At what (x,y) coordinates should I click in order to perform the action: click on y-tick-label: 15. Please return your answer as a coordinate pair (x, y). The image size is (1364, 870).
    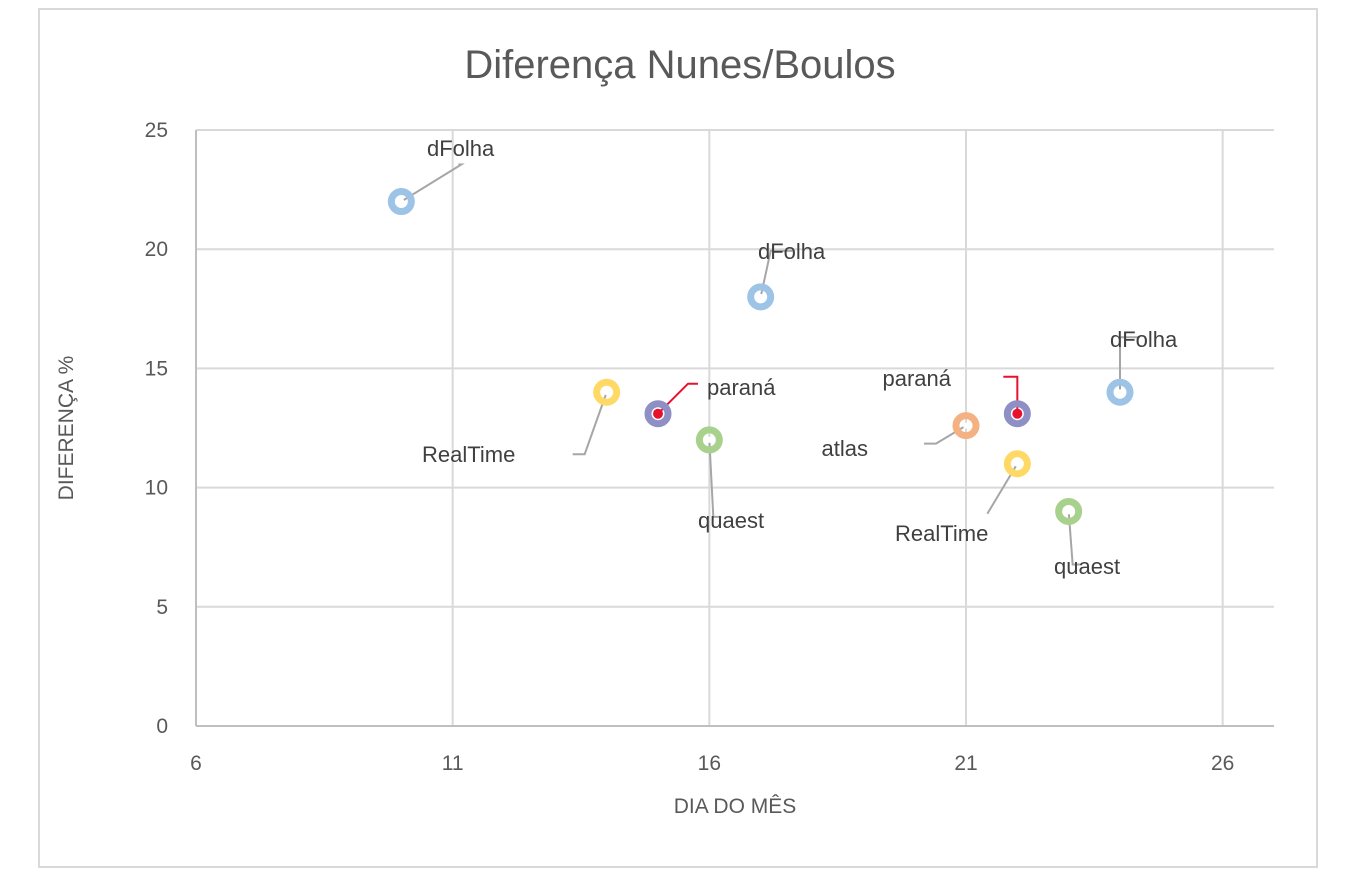
    Looking at the image, I should click on (156, 368).